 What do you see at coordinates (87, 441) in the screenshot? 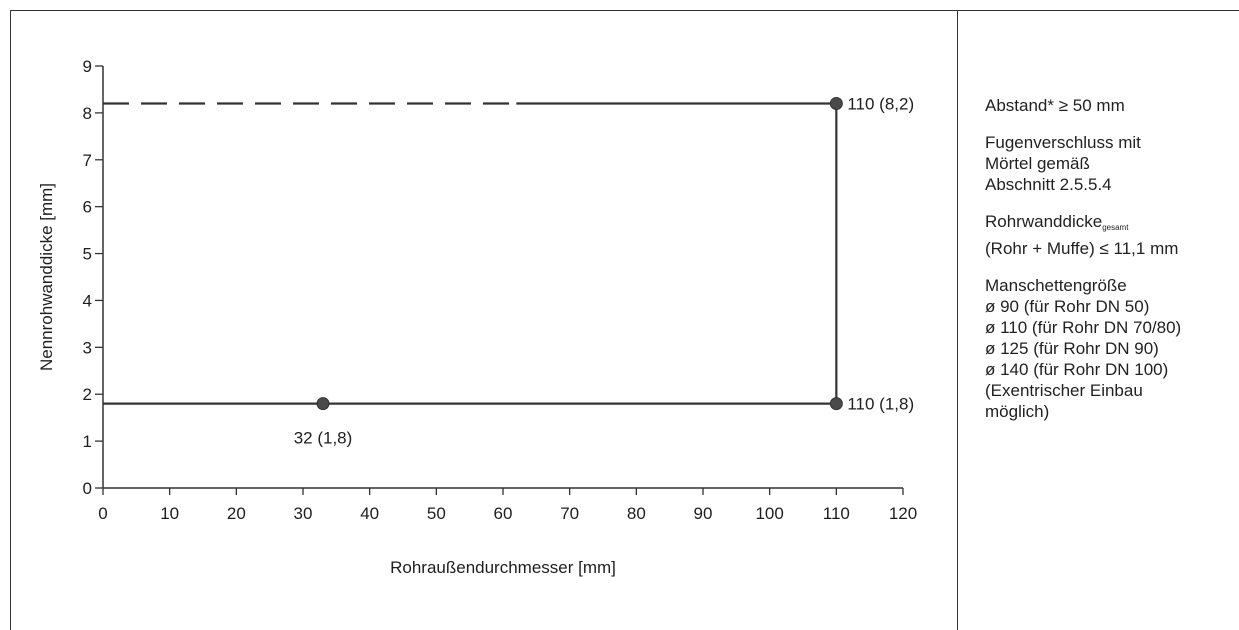
I see `y-tick-label: 1` at bounding box center [87, 441].